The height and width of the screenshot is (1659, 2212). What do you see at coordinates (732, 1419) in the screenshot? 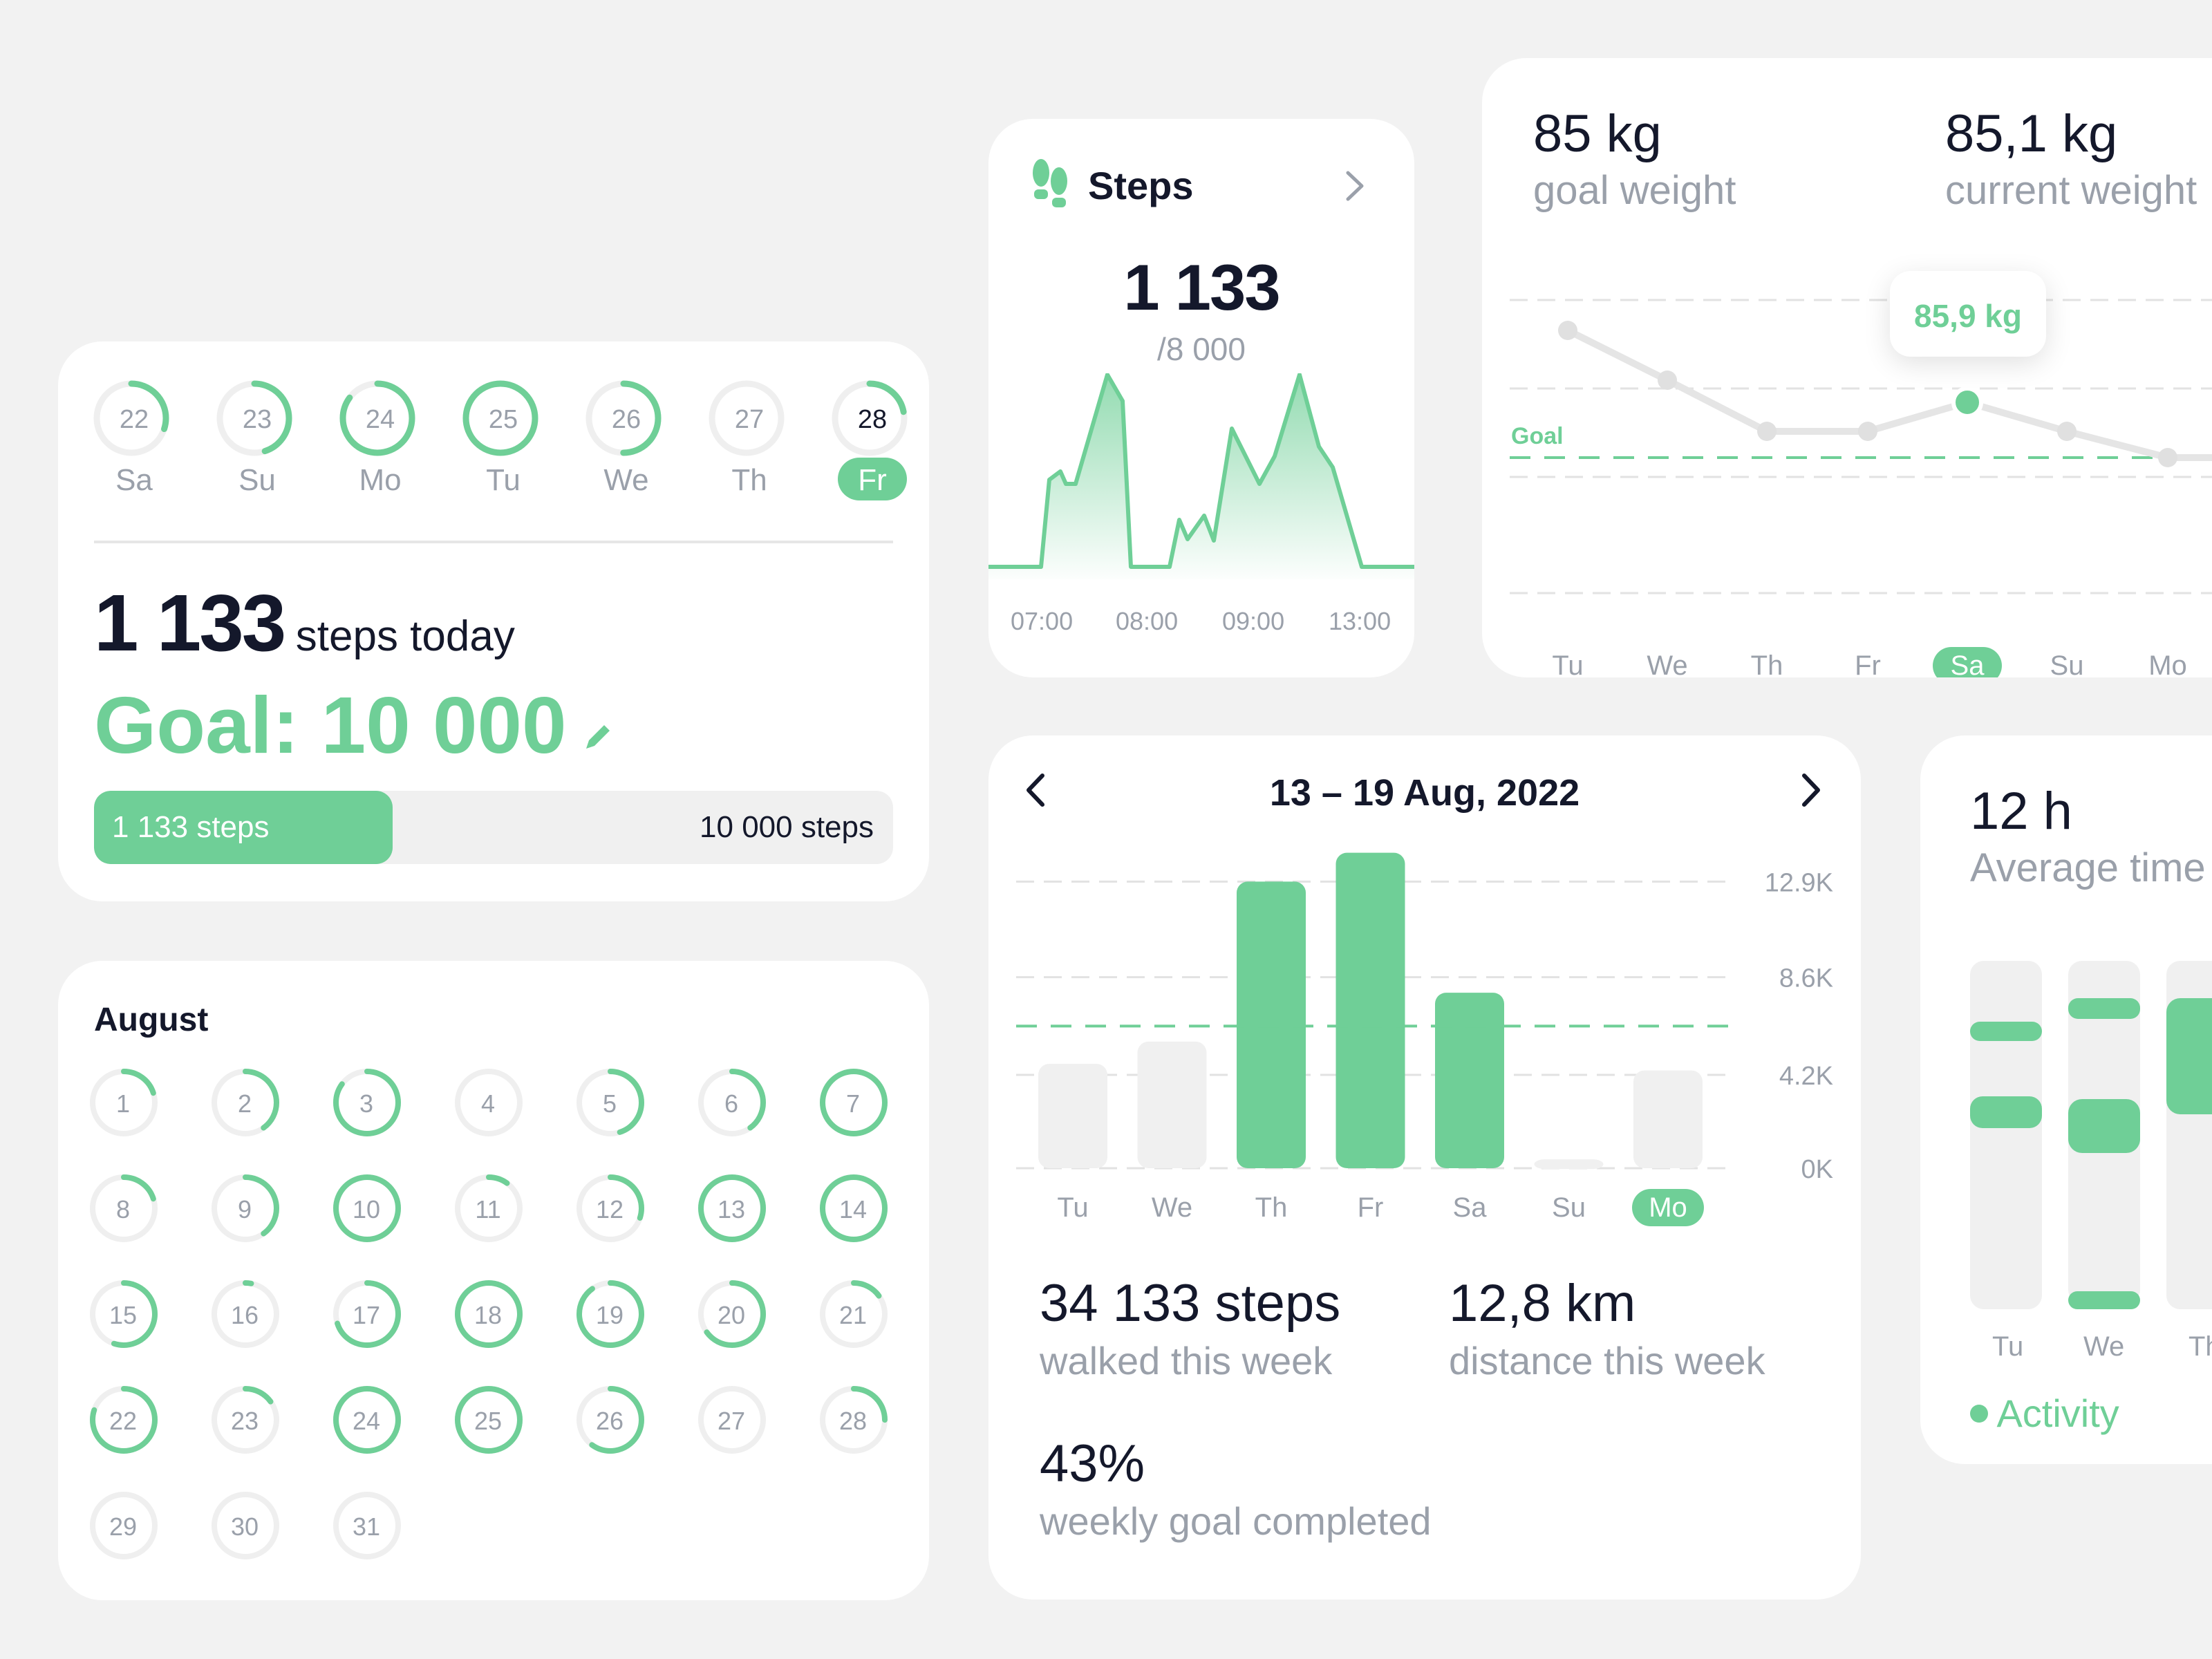
I see `calendar-day: 27` at bounding box center [732, 1419].